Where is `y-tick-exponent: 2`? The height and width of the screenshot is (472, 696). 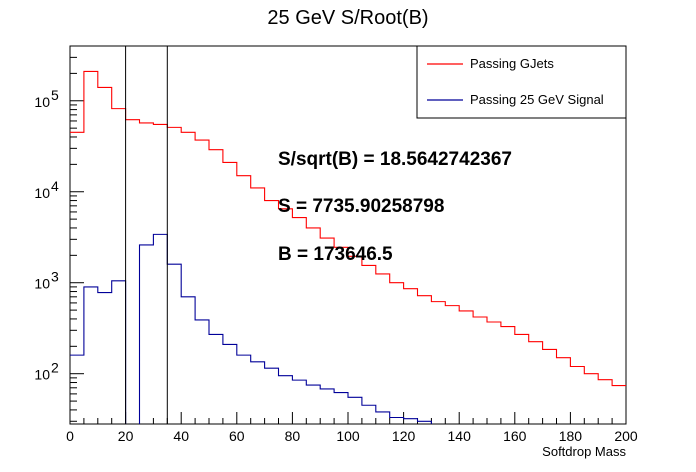
y-tick-exponent: 2 is located at coordinates (55, 368).